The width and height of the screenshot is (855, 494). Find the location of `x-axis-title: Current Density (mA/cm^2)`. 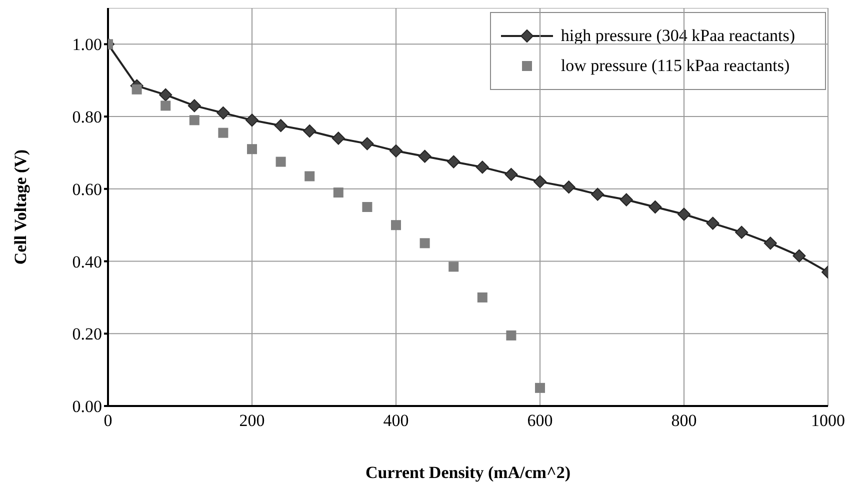

x-axis-title: Current Density (mA/cm^2) is located at coordinates (468, 472).